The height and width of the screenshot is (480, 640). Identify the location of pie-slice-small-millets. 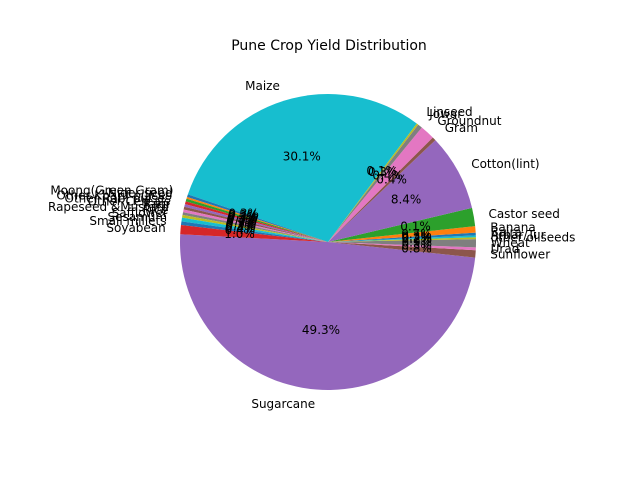
(254, 231).